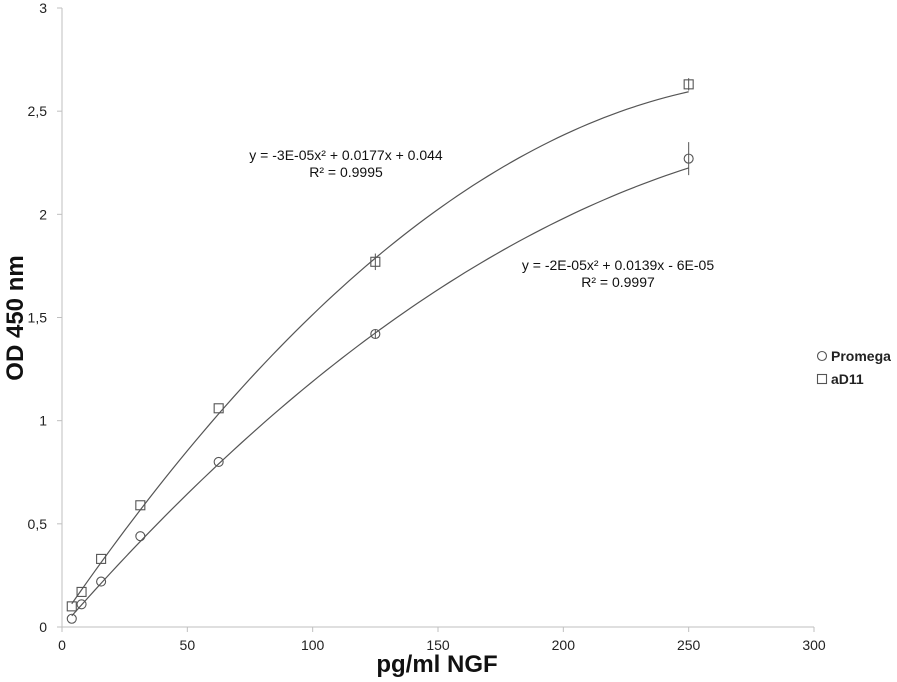  Describe the element at coordinates (62, 645) in the screenshot. I see `x-tick-label: 0` at that location.